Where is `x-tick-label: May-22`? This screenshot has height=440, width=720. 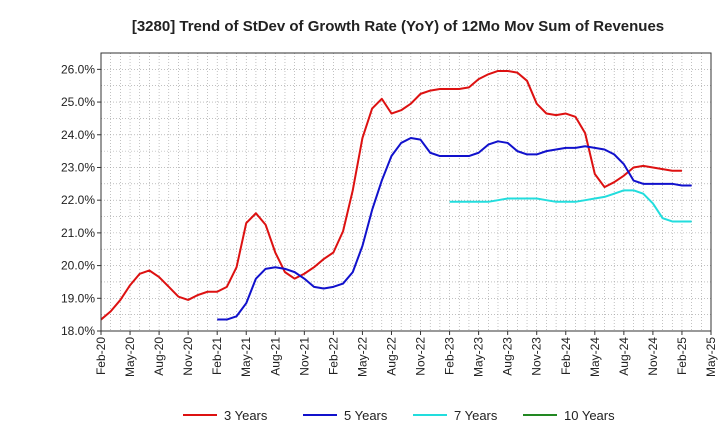
x-tick-label: May-22 is located at coordinates (362, 357).